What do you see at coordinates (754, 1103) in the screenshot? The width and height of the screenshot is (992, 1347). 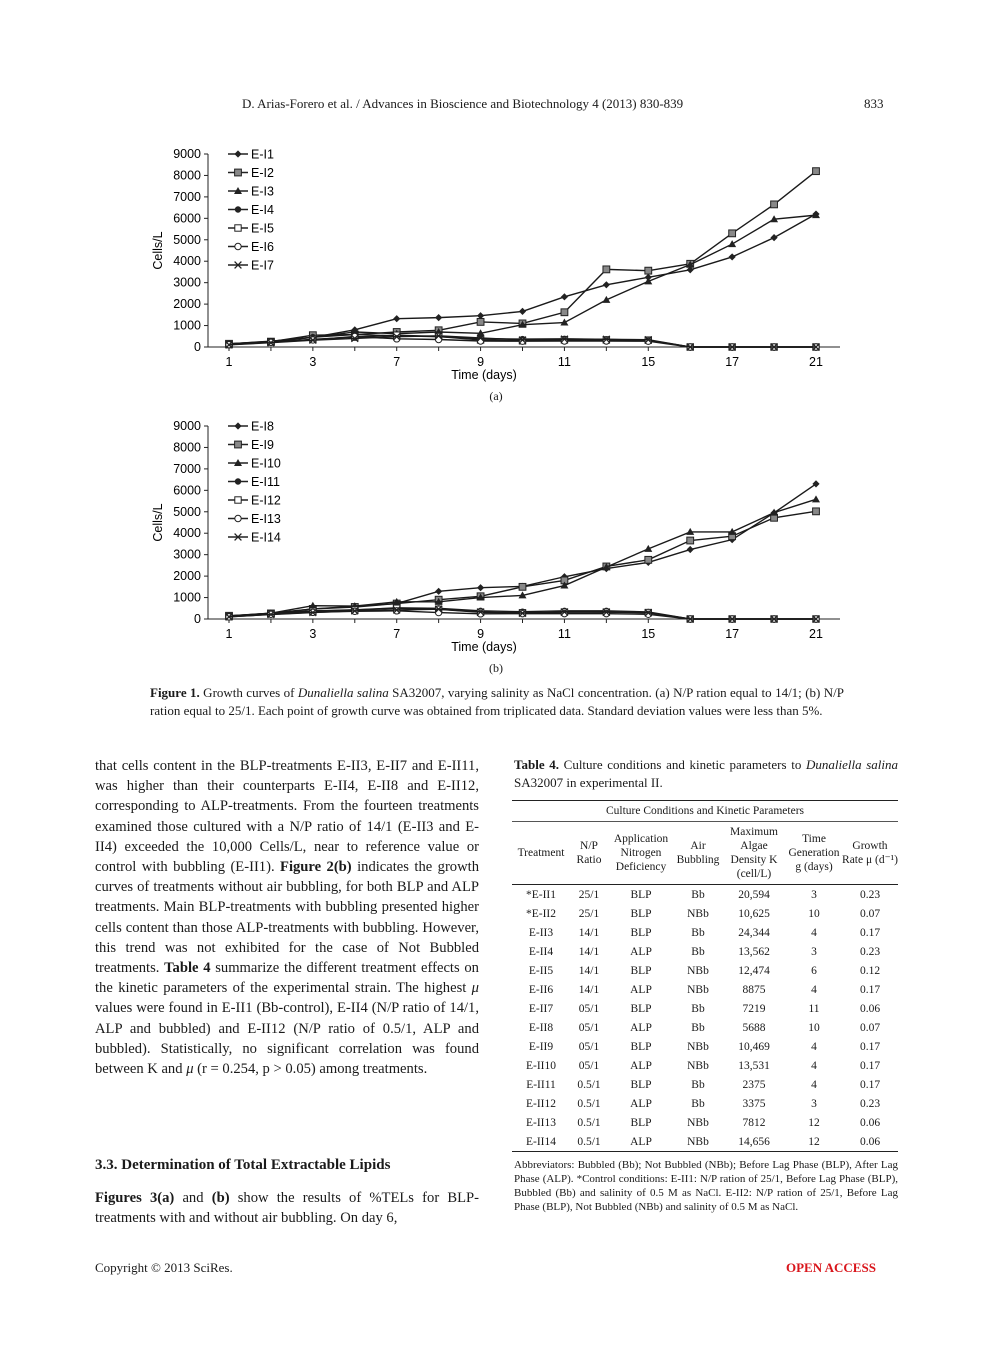 I see `table-cell: 3375` at bounding box center [754, 1103].